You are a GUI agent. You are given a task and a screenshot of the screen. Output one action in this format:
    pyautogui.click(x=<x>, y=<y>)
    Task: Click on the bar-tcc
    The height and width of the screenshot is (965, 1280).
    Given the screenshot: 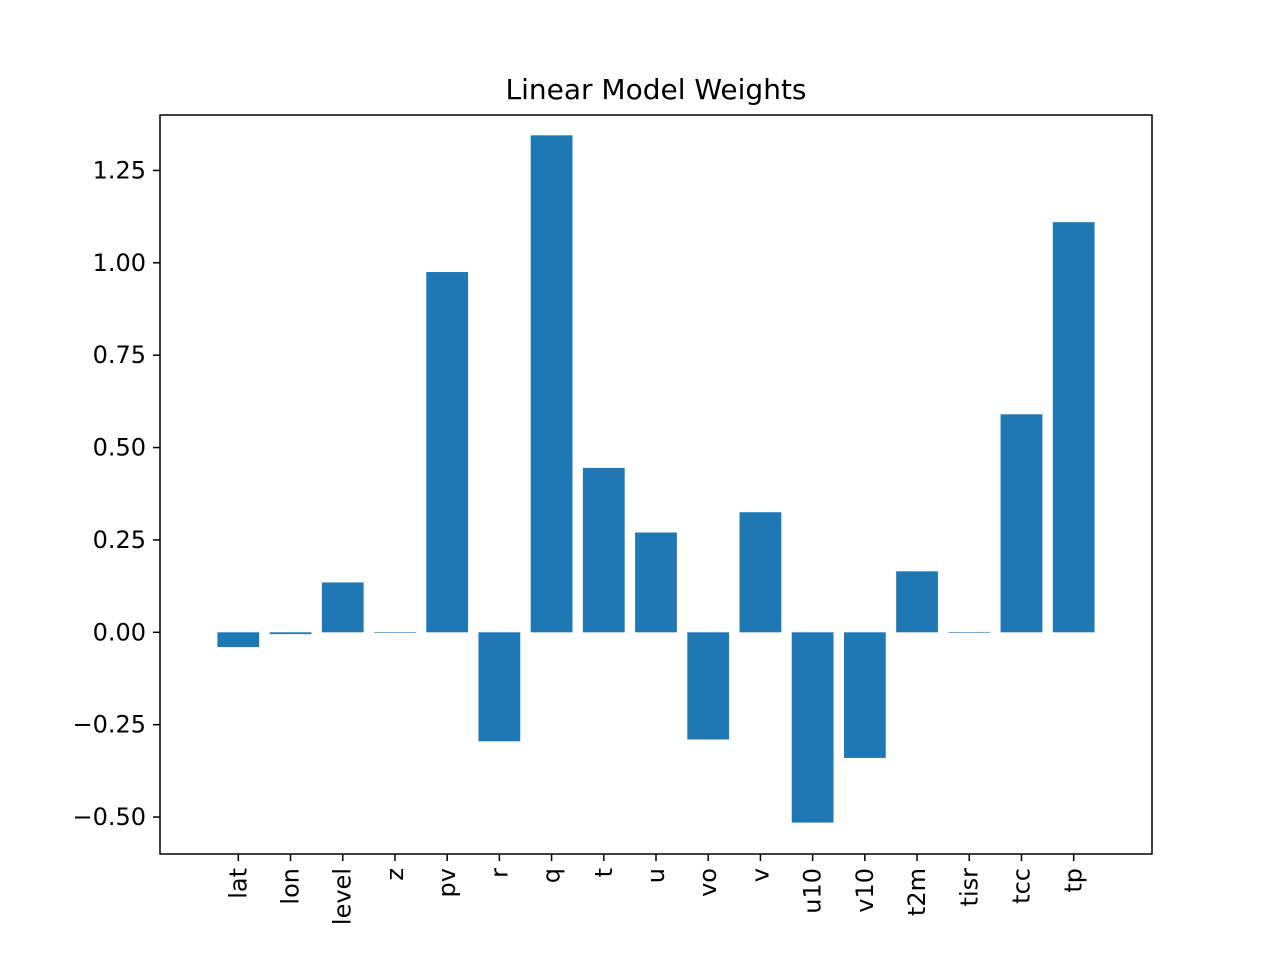 What is the action you would take?
    pyautogui.click(x=1021, y=523)
    